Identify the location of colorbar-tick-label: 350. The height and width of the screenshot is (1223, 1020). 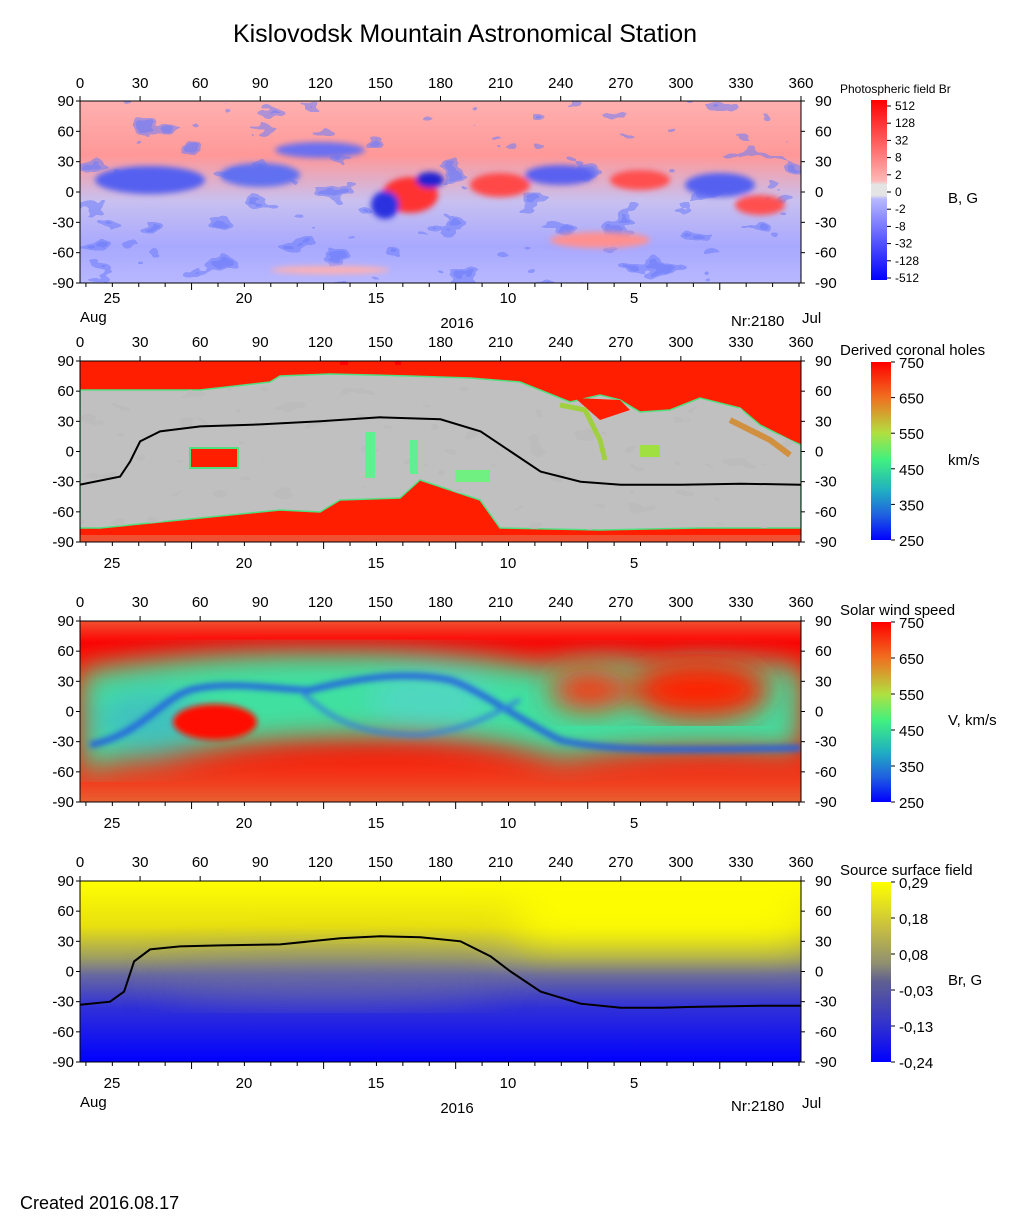
(911, 767).